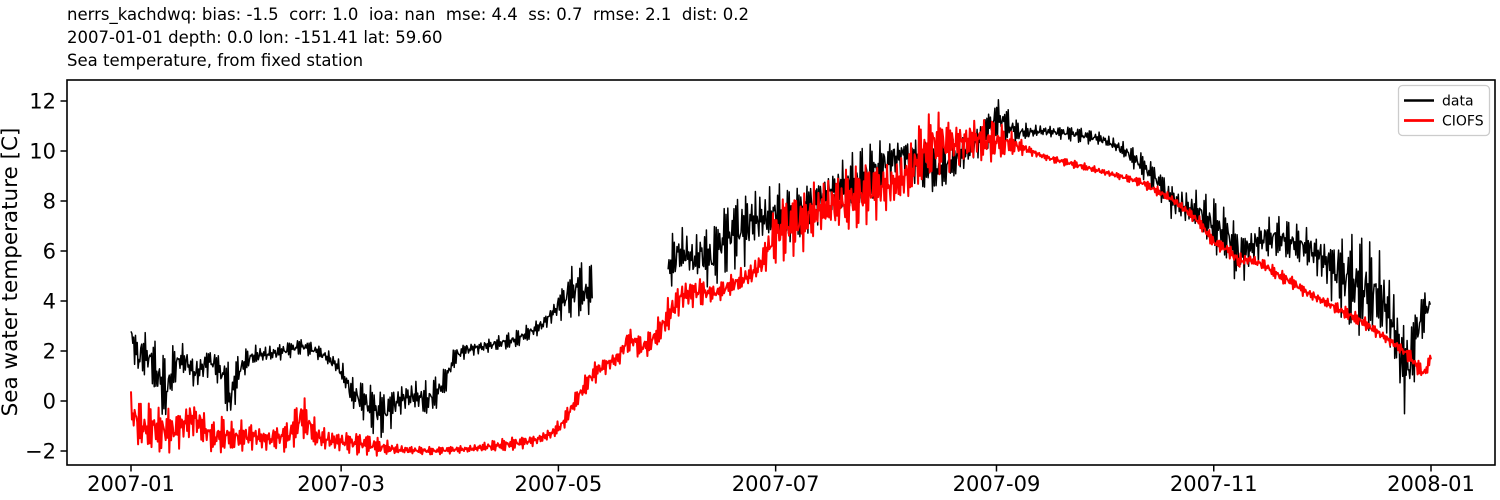 The width and height of the screenshot is (1500, 500). What do you see at coordinates (1214, 484) in the screenshot?
I see `x-tick-label: 2007-11` at bounding box center [1214, 484].